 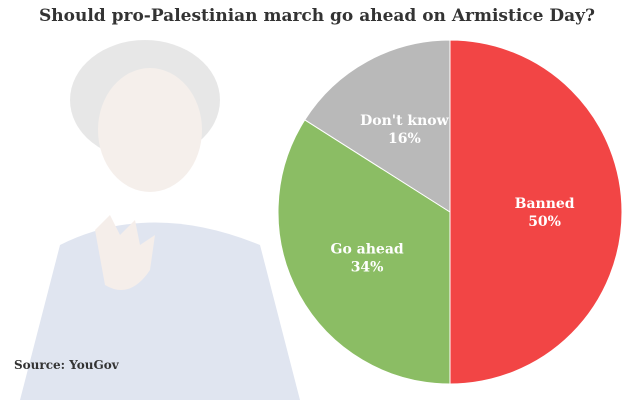 I want to click on slice-percent-label: 50%, so click(x=544, y=222).